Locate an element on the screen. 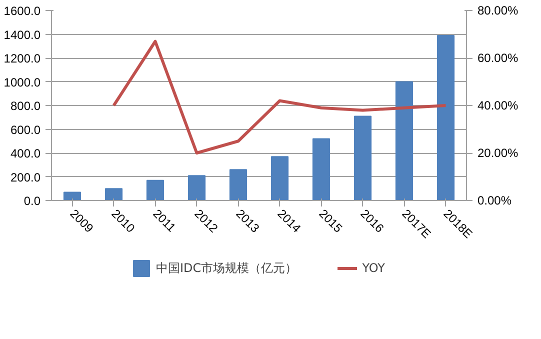  legend-label: YOY is located at coordinates (373, 268).